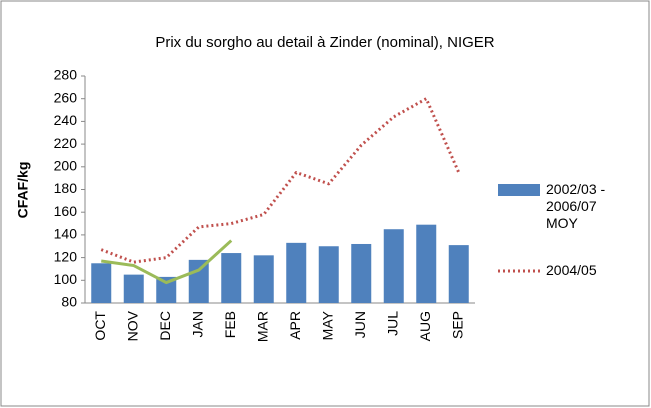  What do you see at coordinates (295, 325) in the screenshot?
I see `x-tick-label: APR` at bounding box center [295, 325].